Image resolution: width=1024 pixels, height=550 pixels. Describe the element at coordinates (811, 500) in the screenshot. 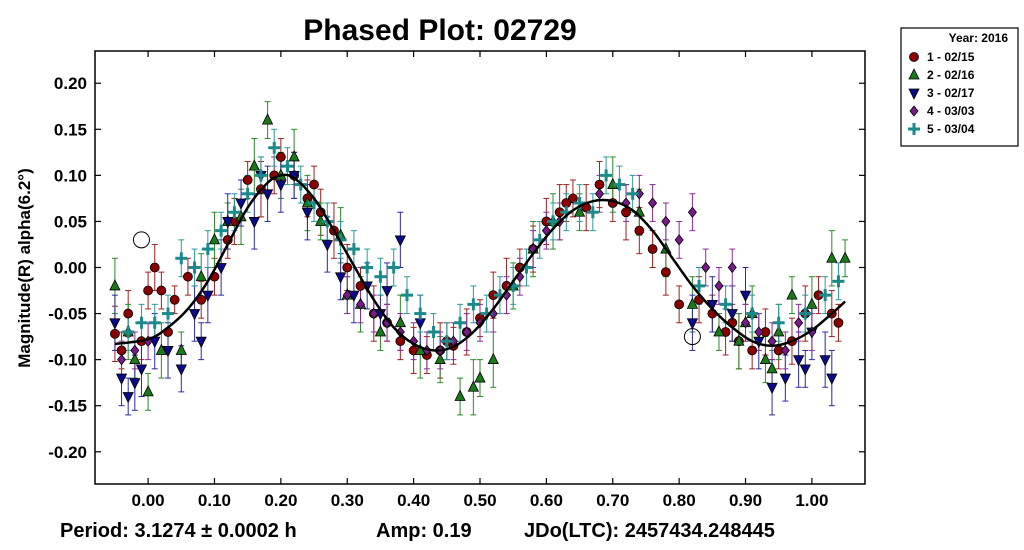

I see `x-tick-label: 1.00` at that location.